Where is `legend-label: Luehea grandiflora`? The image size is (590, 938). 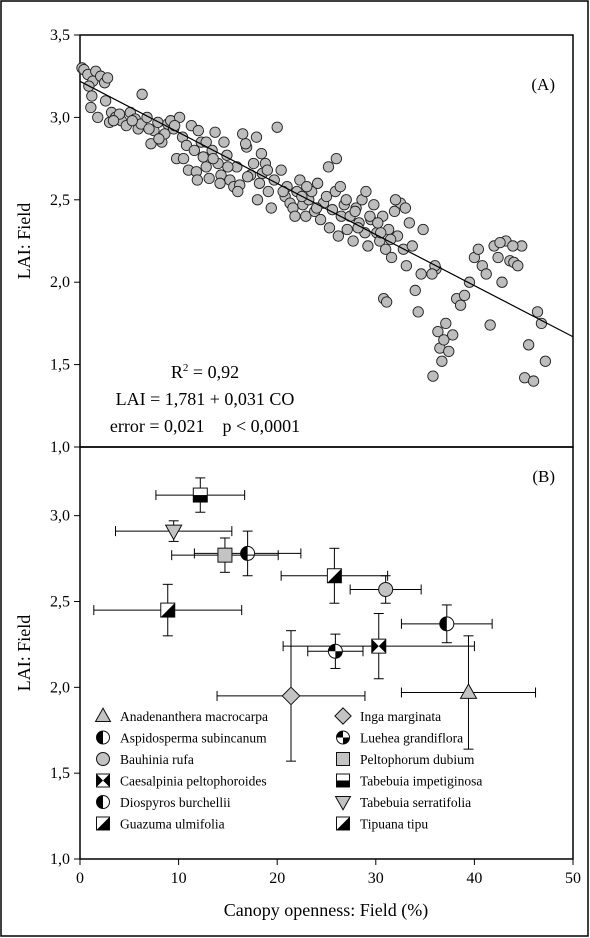
legend-label: Luehea grandiflora is located at coordinates (411, 738).